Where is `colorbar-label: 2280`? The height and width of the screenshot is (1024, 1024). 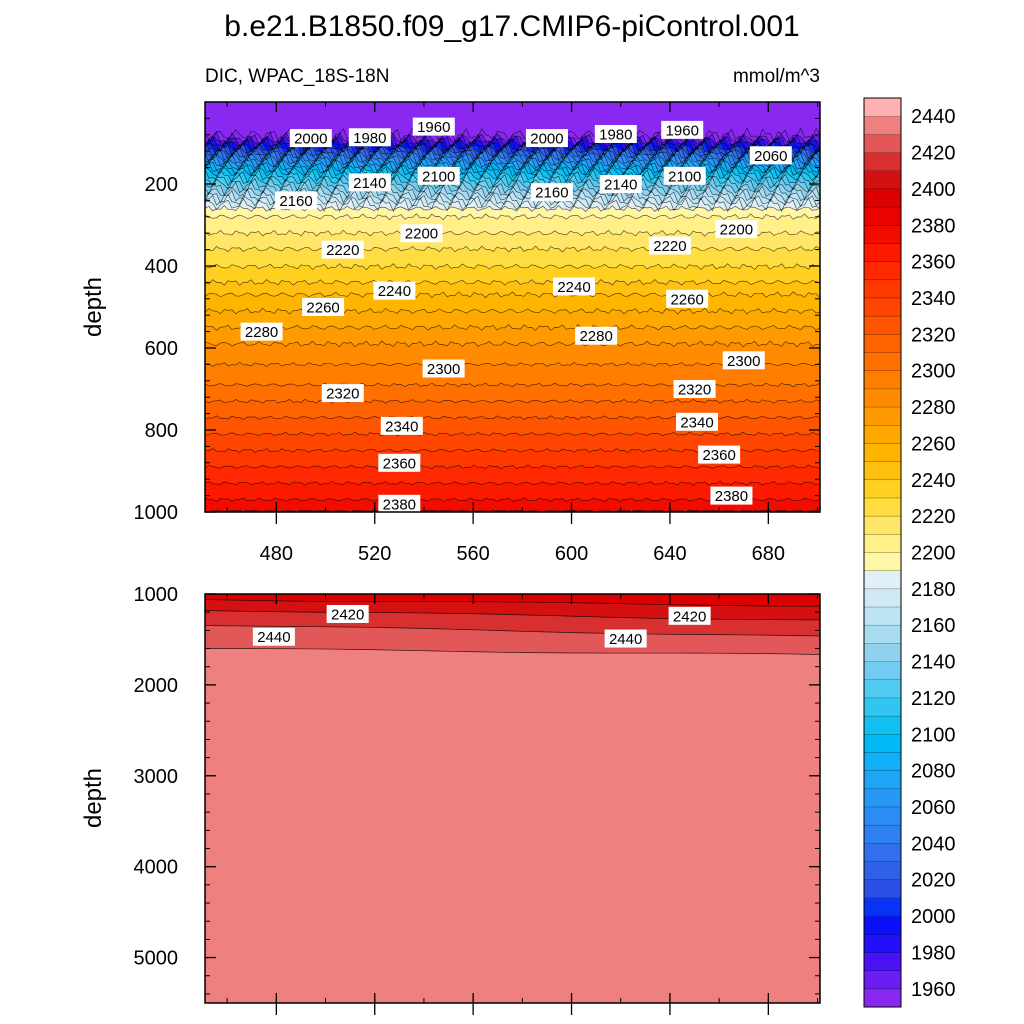
colorbar-label: 2280 is located at coordinates (933, 408).